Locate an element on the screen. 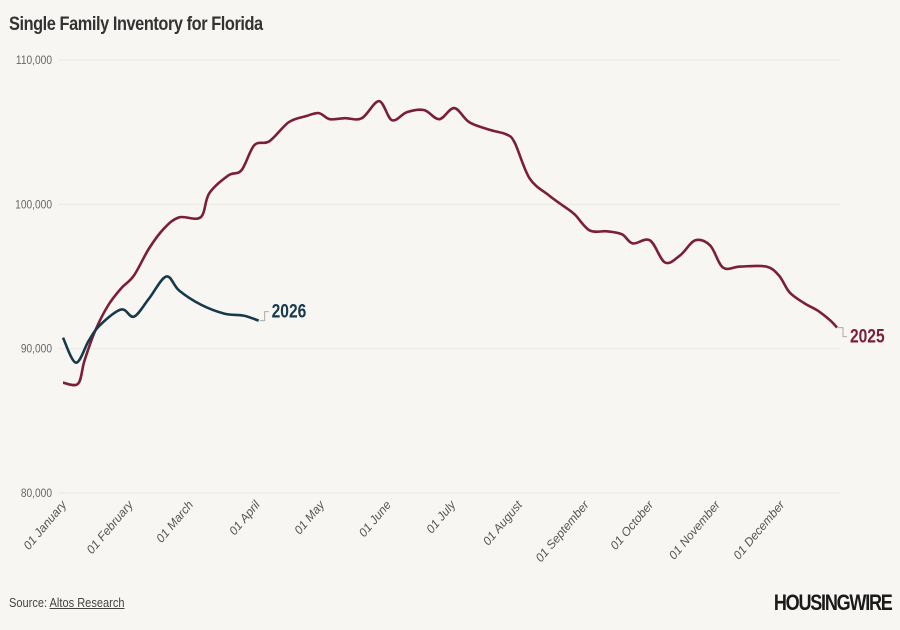  x-tick-label: 01 July is located at coordinates (441, 516).